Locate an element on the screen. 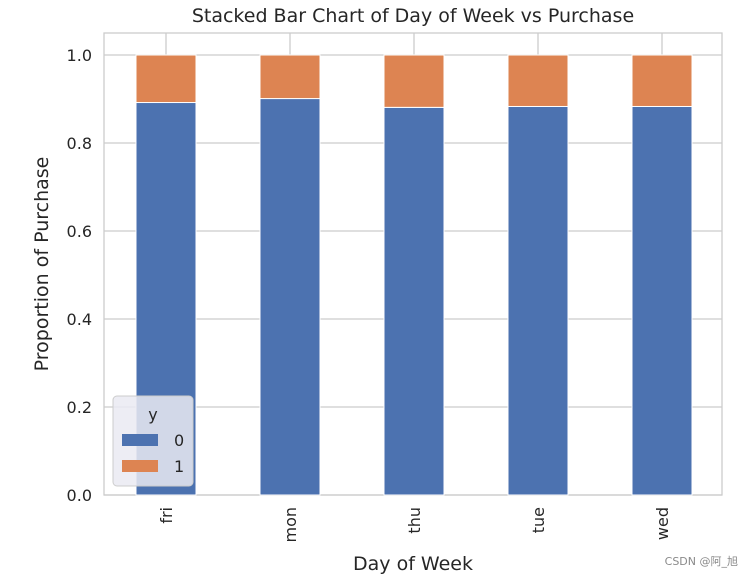 This screenshot has height=576, width=749. y-ticks: 0.0 0.2 0.4 0.6 0.8 1.0 is located at coordinates (79, 275).